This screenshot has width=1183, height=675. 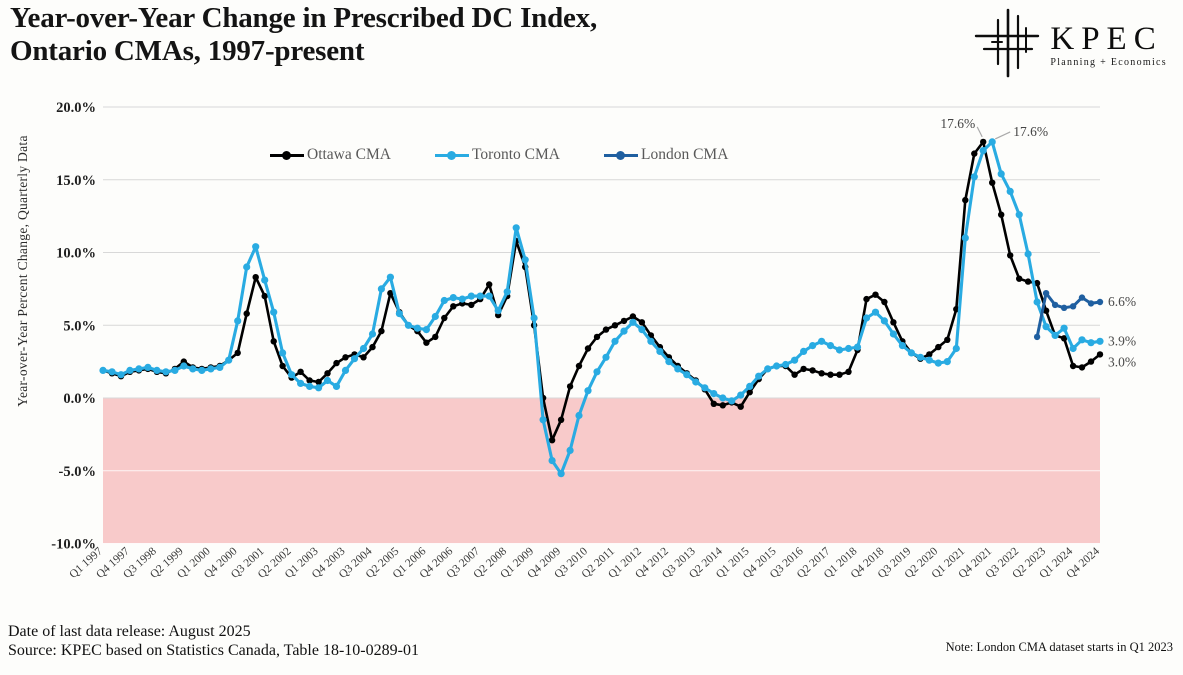 What do you see at coordinates (129, 631) in the screenshot?
I see `release-date-text: Date of last data release: August 2025` at bounding box center [129, 631].